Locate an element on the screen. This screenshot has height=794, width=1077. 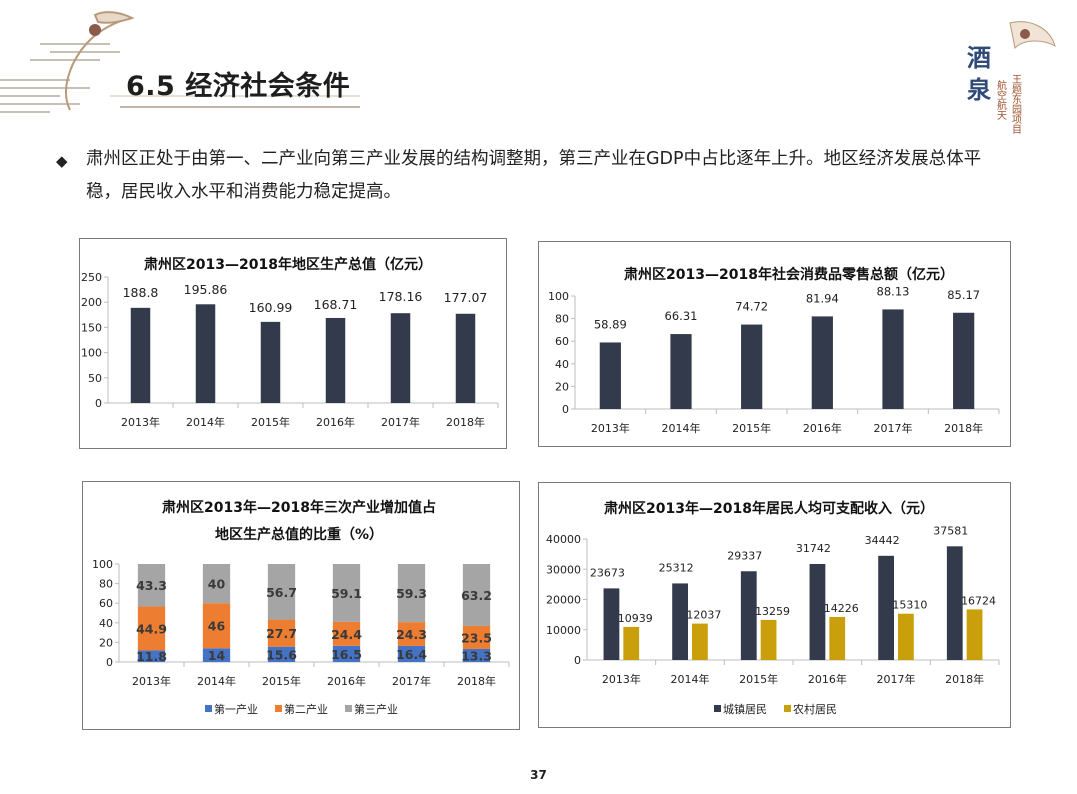
segment-data-label: 40 is located at coordinates (217, 584).